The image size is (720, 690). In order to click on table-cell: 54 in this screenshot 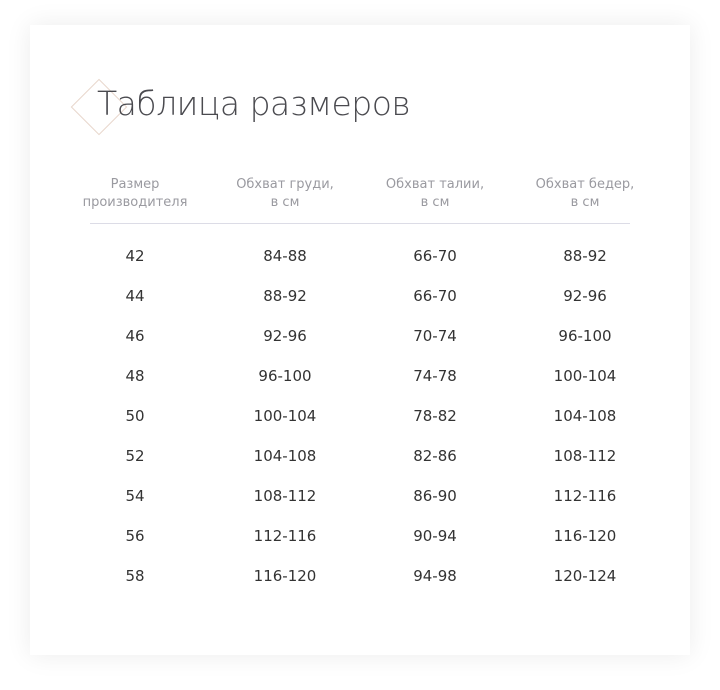, I will do `click(135, 496)`.